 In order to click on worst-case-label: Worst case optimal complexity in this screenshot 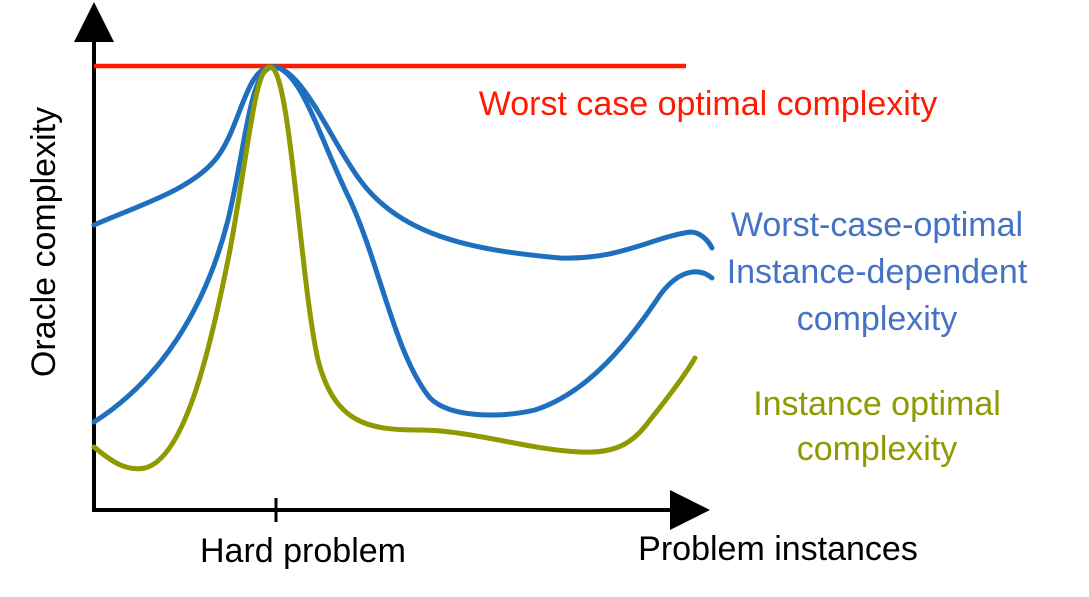, I will do `click(708, 104)`.